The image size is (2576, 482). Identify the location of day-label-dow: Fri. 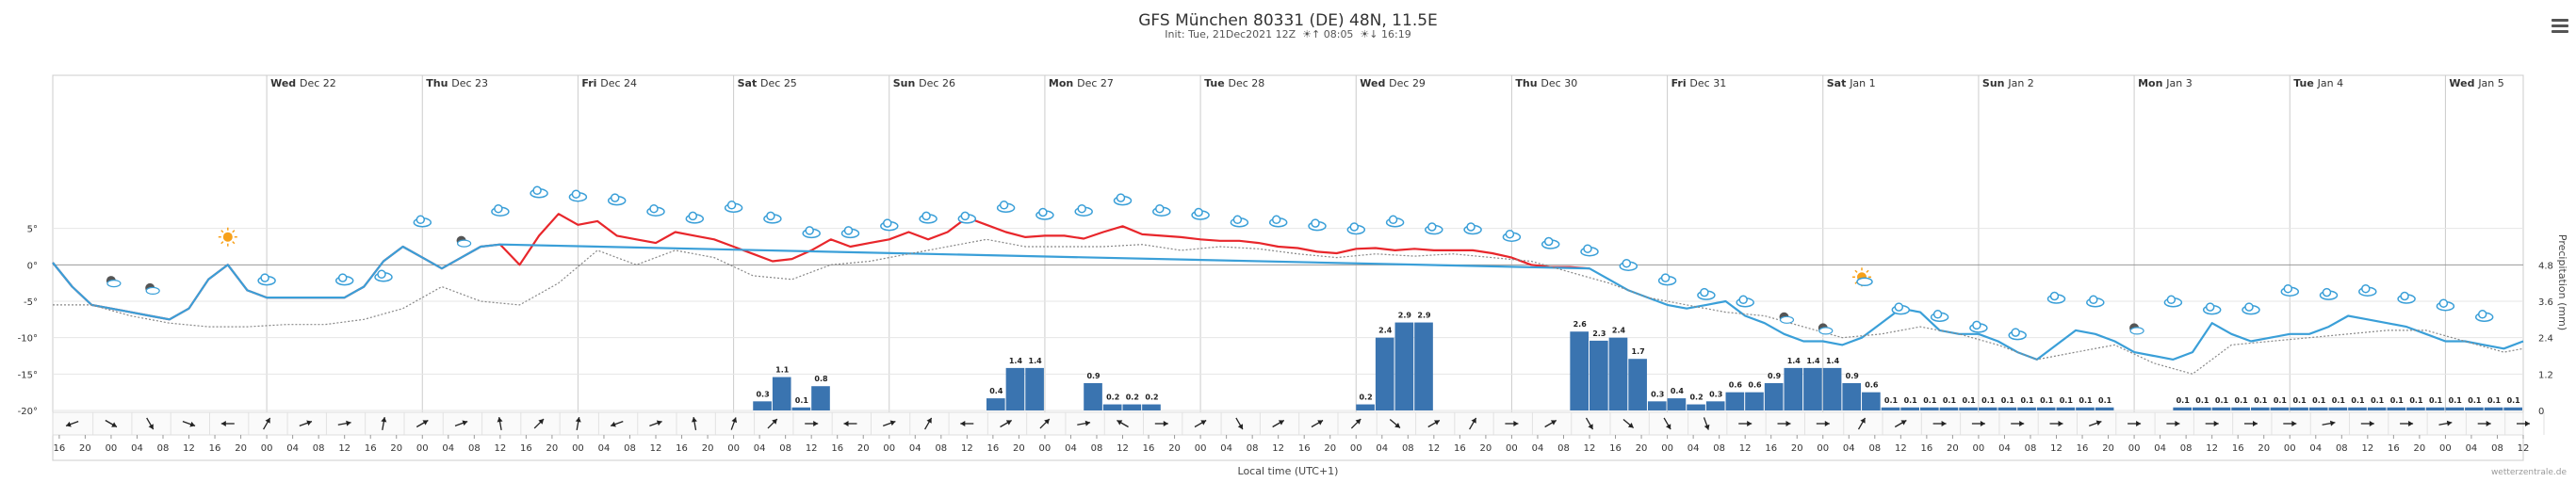
(590, 83).